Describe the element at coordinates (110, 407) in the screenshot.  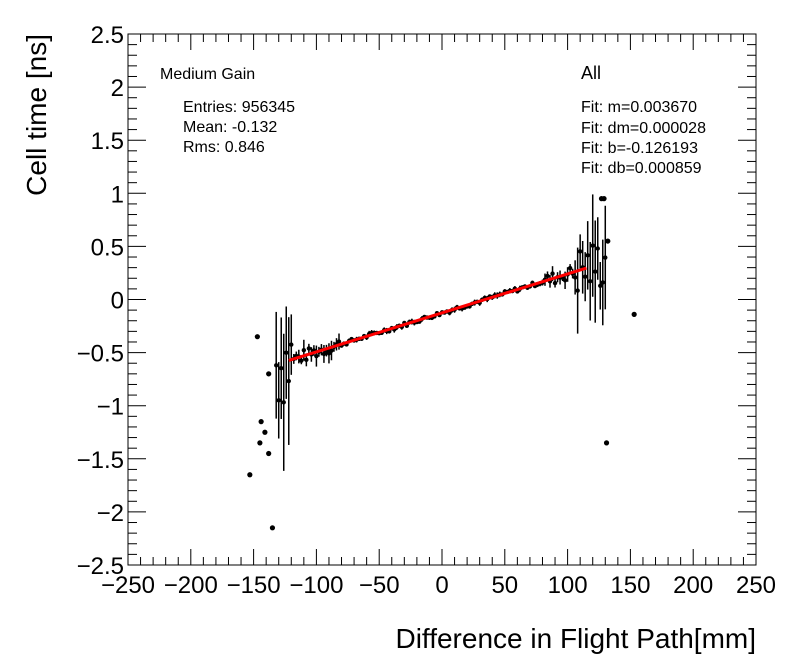
I see `y-tick-label: −1` at that location.